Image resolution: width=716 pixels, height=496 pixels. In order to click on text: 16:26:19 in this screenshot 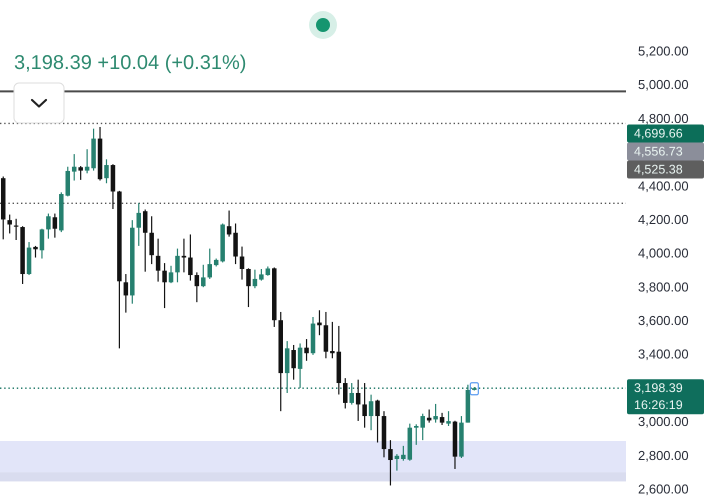, I will do `click(658, 405)`.